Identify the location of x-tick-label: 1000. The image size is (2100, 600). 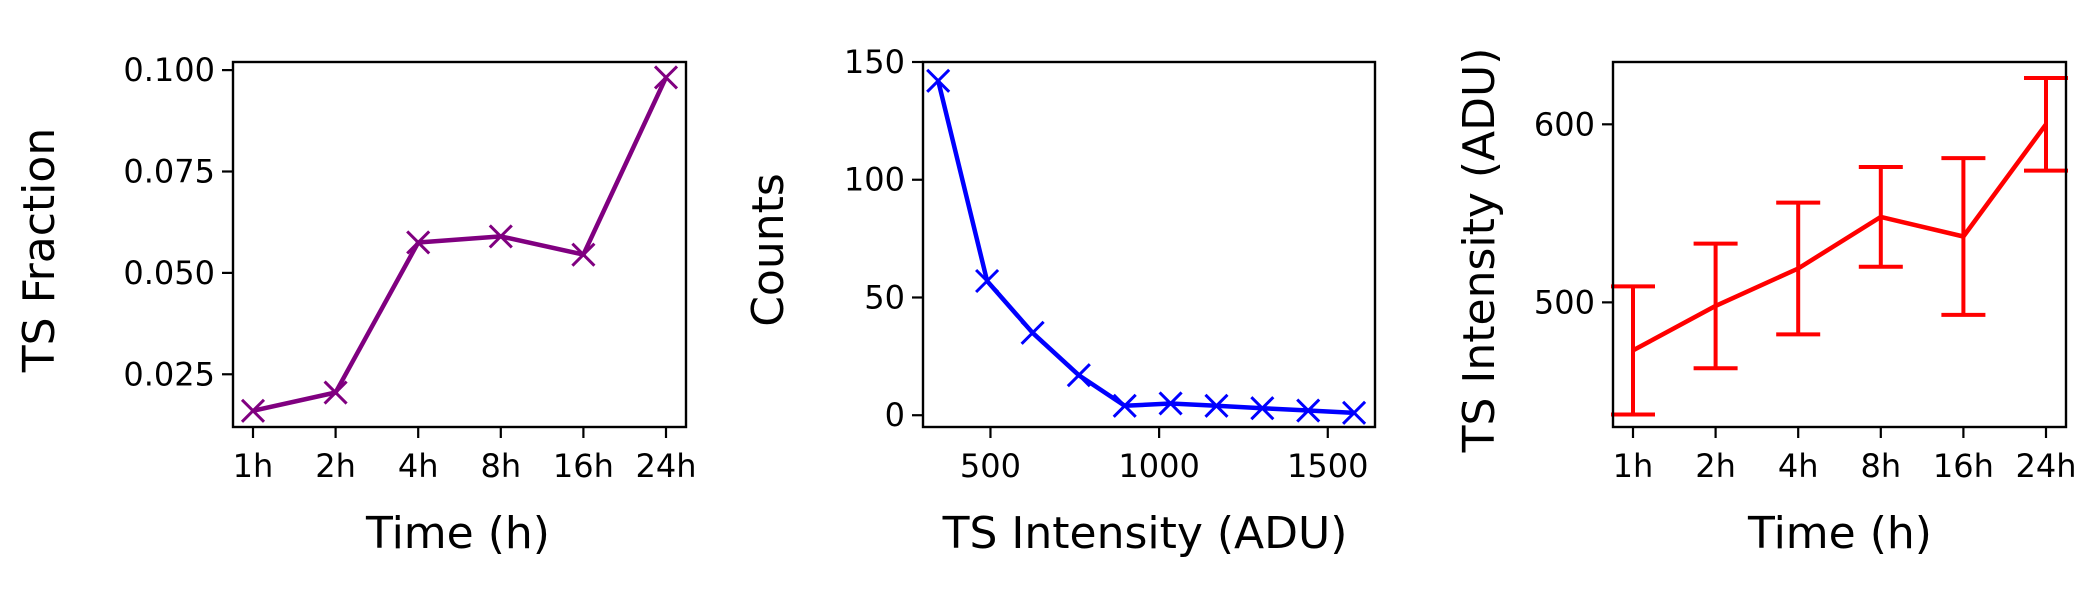
(1158, 466).